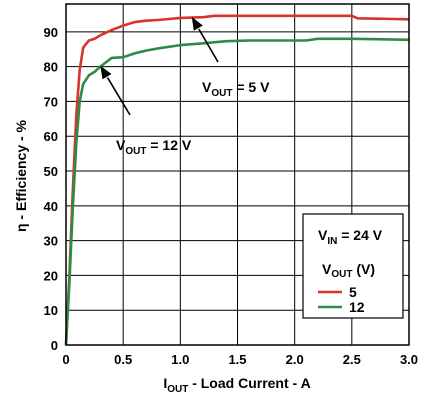 The image size is (428, 404). What do you see at coordinates (65, 359) in the screenshot?
I see `x-tick-label-0: 0` at bounding box center [65, 359].